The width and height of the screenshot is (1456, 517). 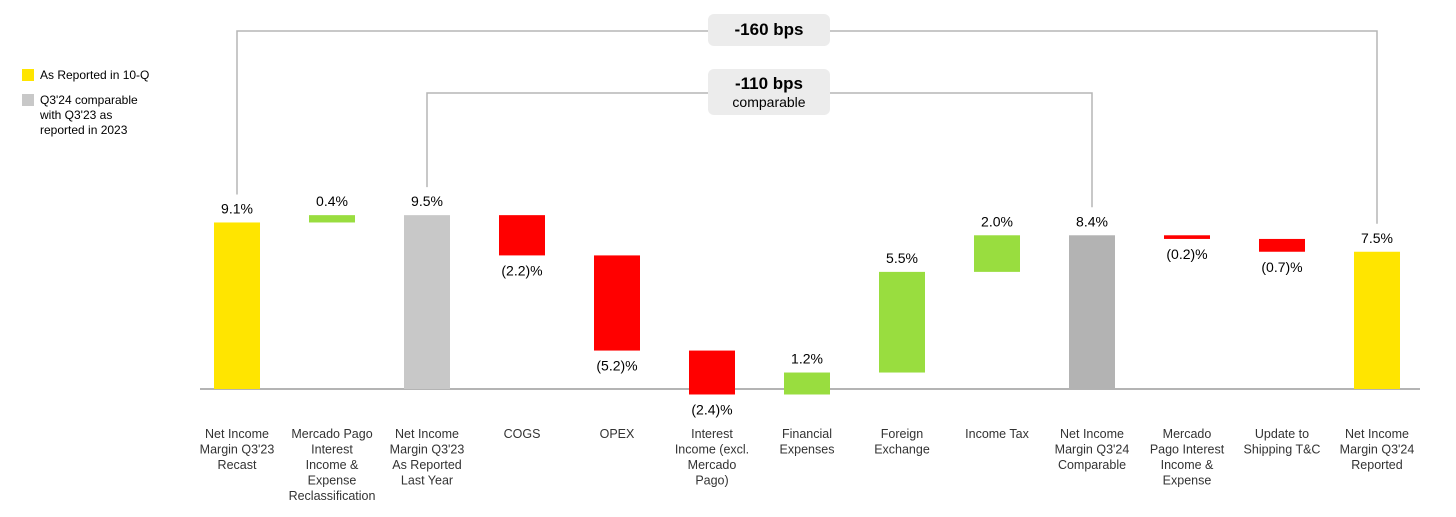 I want to click on category-label-12-line-2: Shipping T&C, so click(x=1282, y=450).